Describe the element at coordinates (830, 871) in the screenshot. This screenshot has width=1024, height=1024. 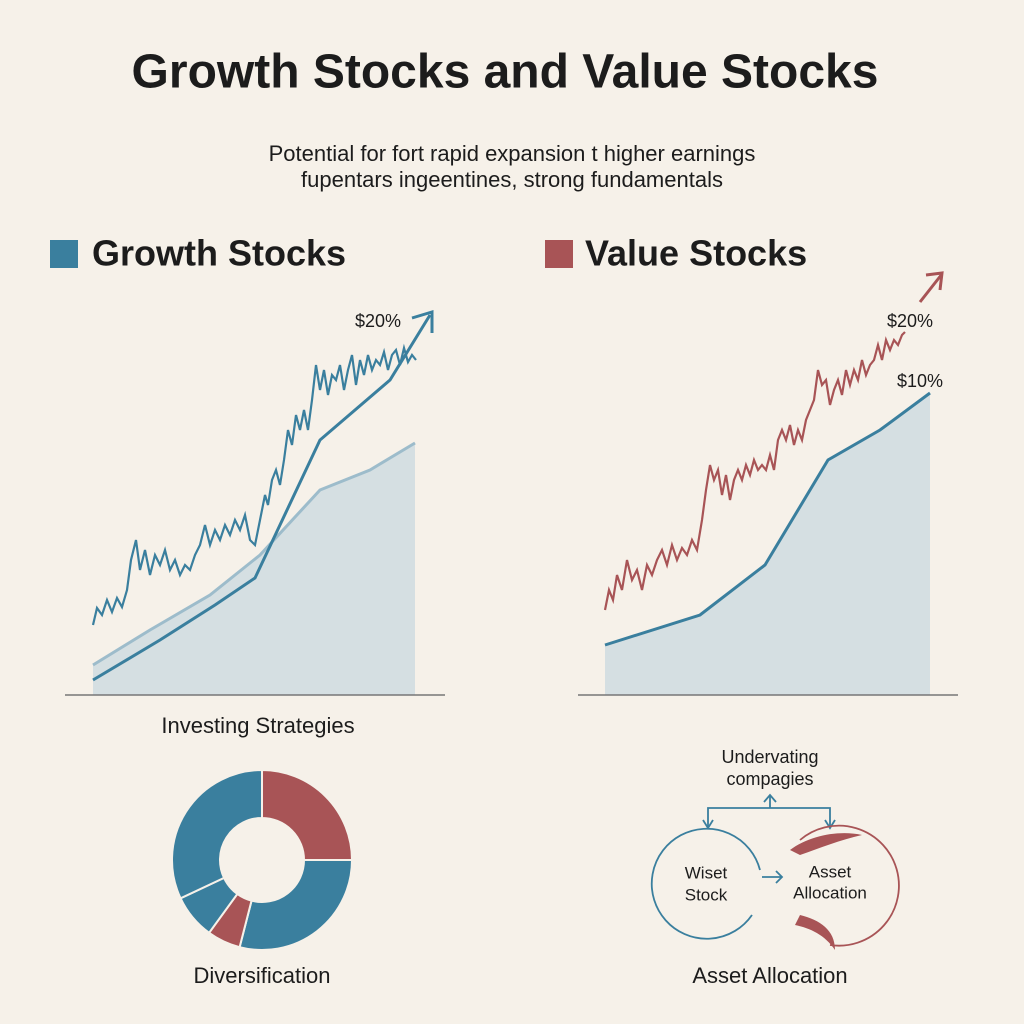
I see `node-label: Asset` at that location.